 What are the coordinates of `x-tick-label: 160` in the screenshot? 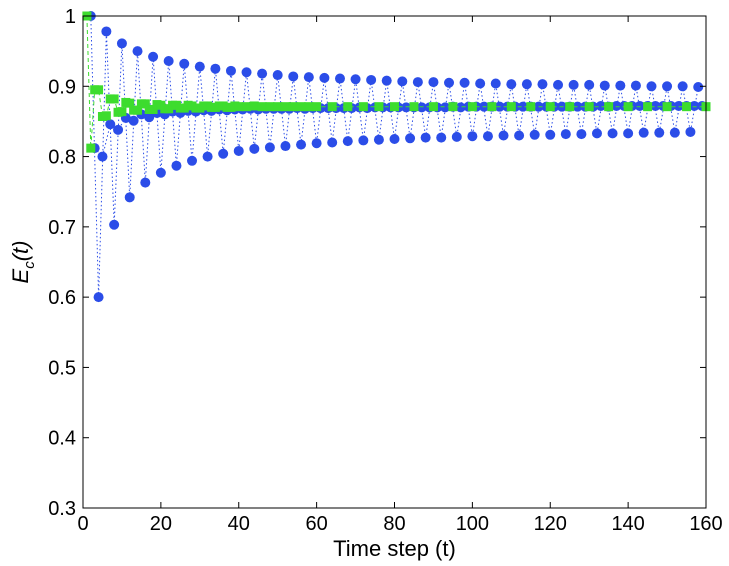 It's located at (705, 524).